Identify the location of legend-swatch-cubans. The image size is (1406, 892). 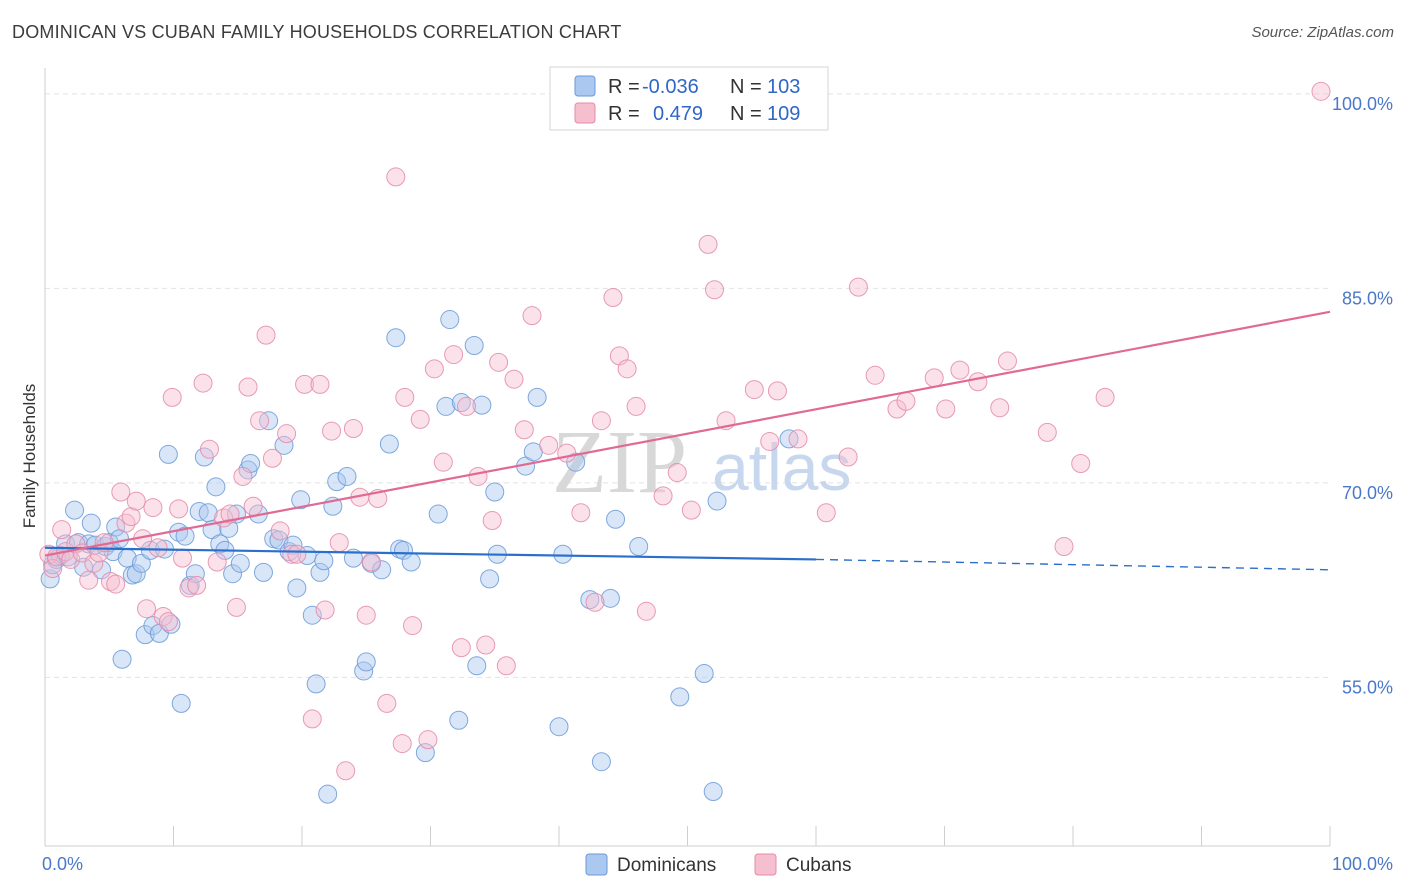
(585, 113).